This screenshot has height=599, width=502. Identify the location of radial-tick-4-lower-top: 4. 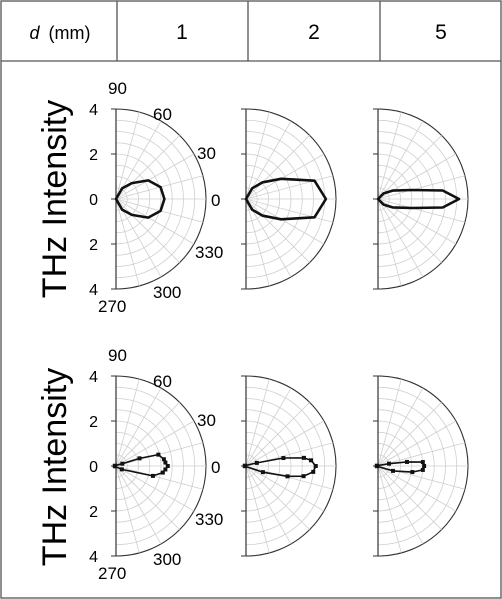
(93, 290).